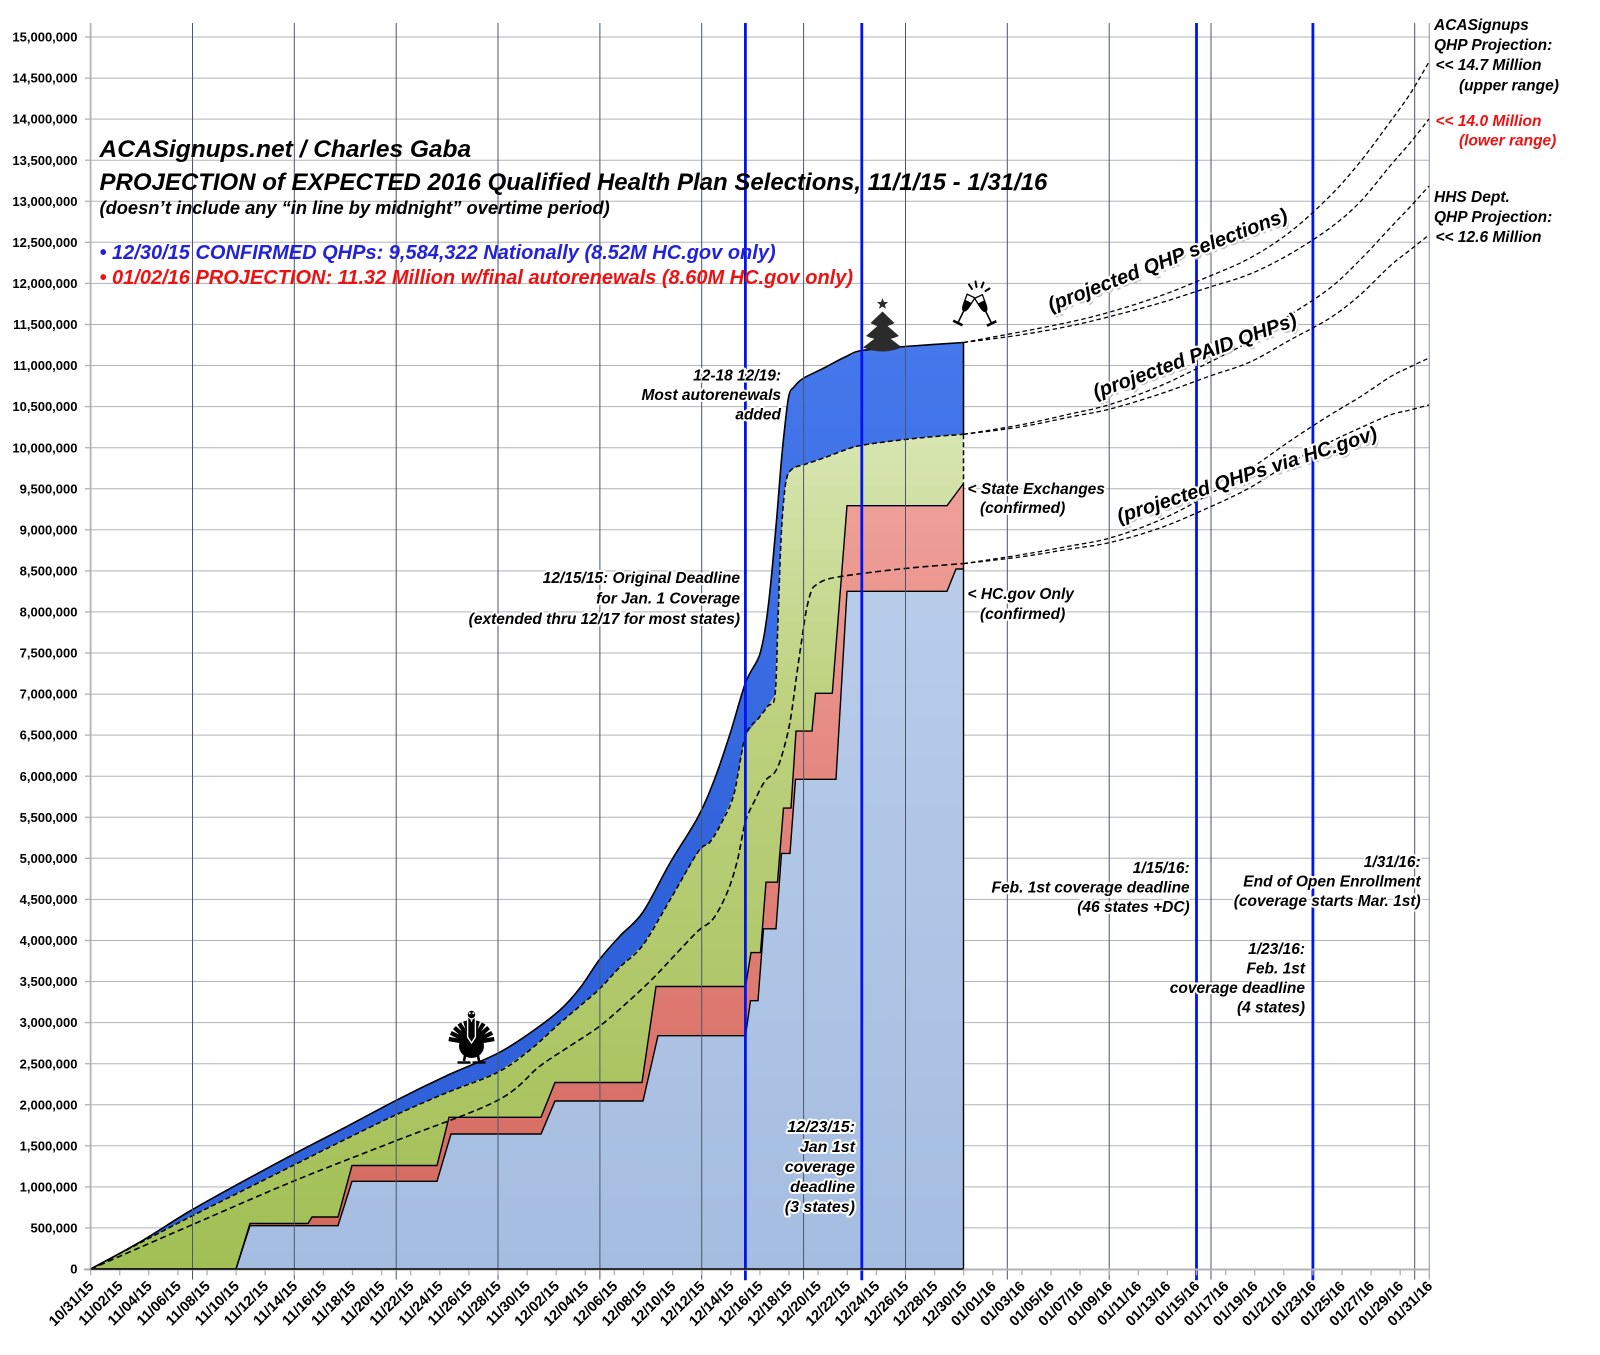 Image resolution: width=1600 pixels, height=1355 pixels. Describe the element at coordinates (44, 160) in the screenshot. I see `svg-text: 13,500,000` at that location.